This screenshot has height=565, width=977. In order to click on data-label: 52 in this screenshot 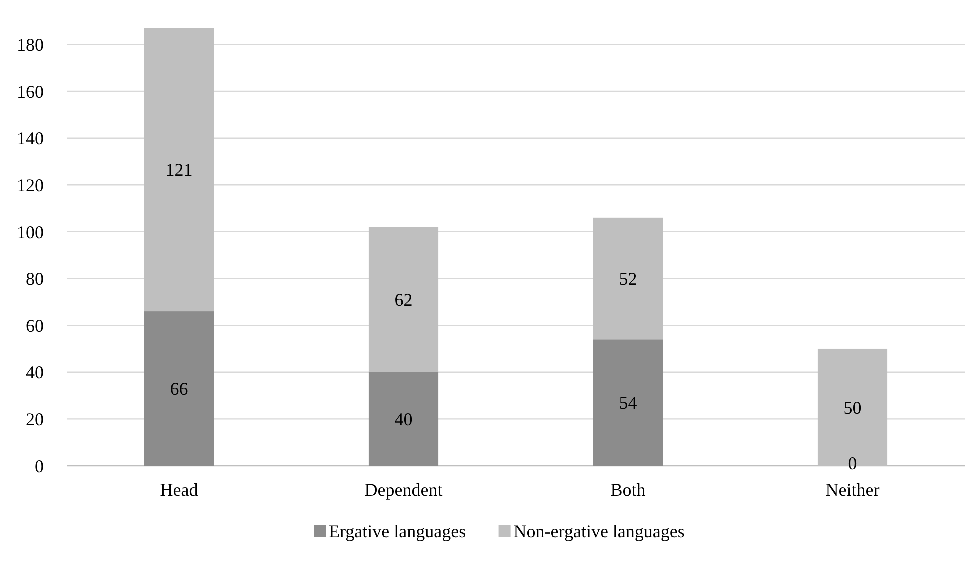, I will do `click(628, 279)`.